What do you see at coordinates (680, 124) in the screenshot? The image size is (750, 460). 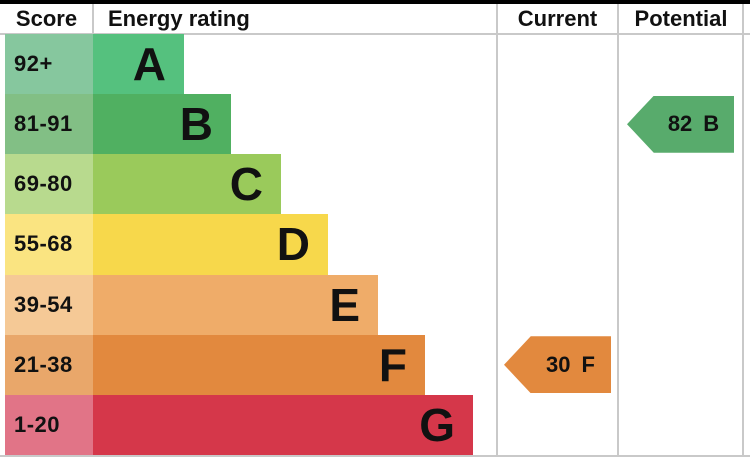 I see `potential-rating-value: 82` at bounding box center [680, 124].